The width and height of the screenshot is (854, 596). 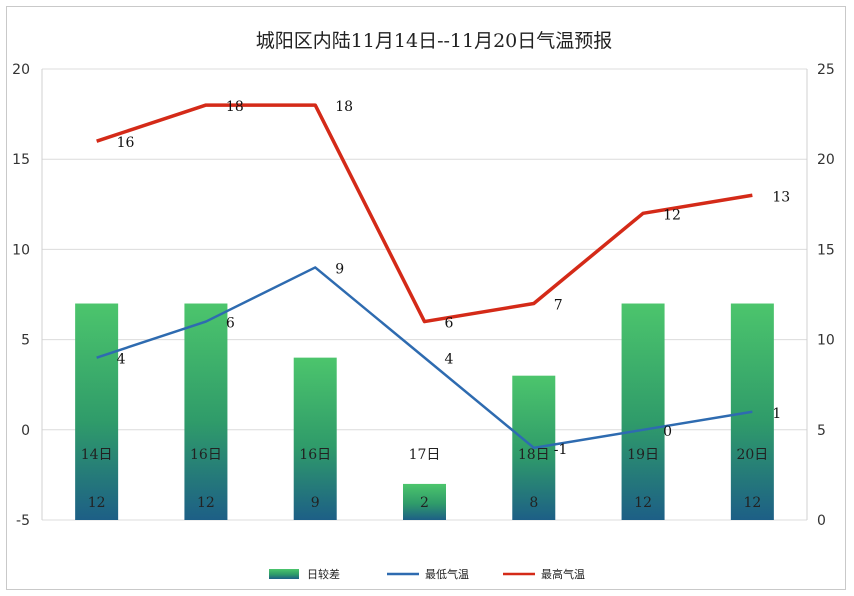 What do you see at coordinates (339, 269) in the screenshot?
I see `min-temp-label: 9` at bounding box center [339, 269].